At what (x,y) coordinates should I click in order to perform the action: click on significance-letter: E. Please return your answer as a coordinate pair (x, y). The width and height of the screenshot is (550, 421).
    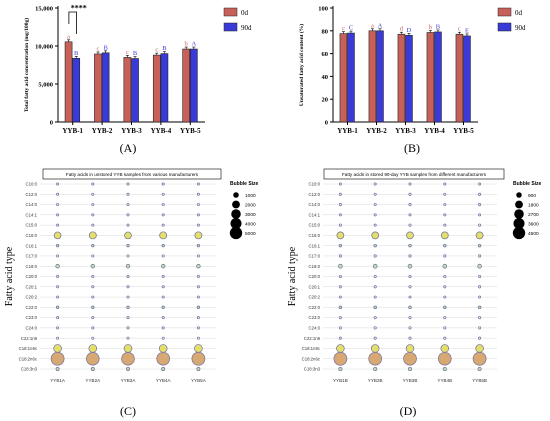
    Looking at the image, I should click on (467, 30).